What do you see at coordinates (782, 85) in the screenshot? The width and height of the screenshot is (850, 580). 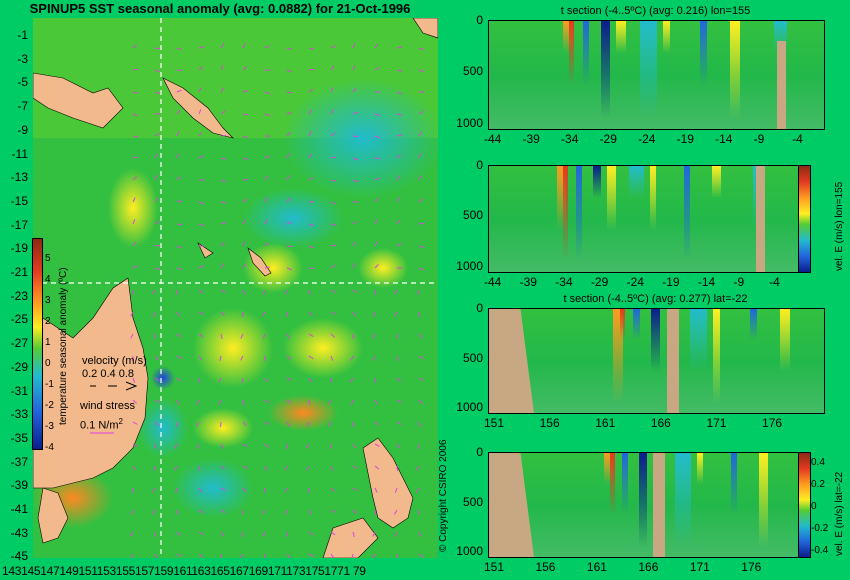 I see `land-mask` at bounding box center [782, 85].